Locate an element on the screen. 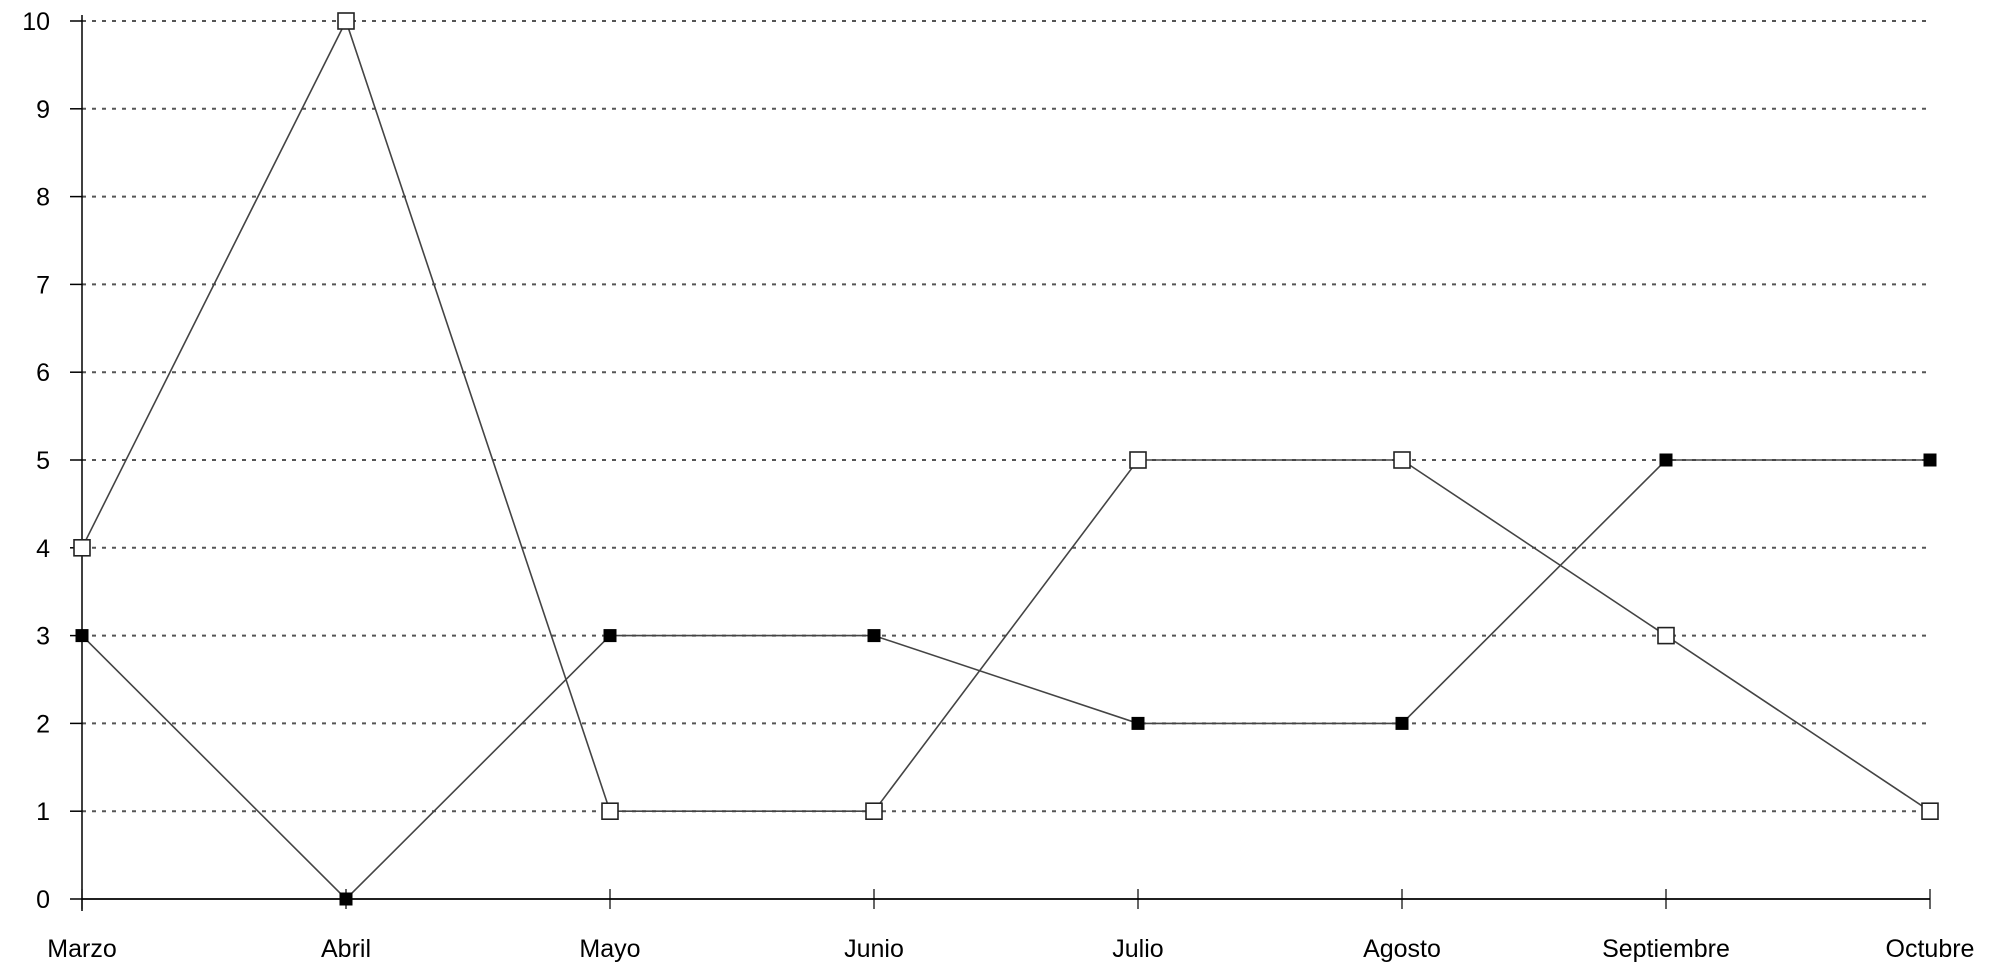 This screenshot has height=969, width=2000. y-tick-label: 6 is located at coordinates (43, 373).